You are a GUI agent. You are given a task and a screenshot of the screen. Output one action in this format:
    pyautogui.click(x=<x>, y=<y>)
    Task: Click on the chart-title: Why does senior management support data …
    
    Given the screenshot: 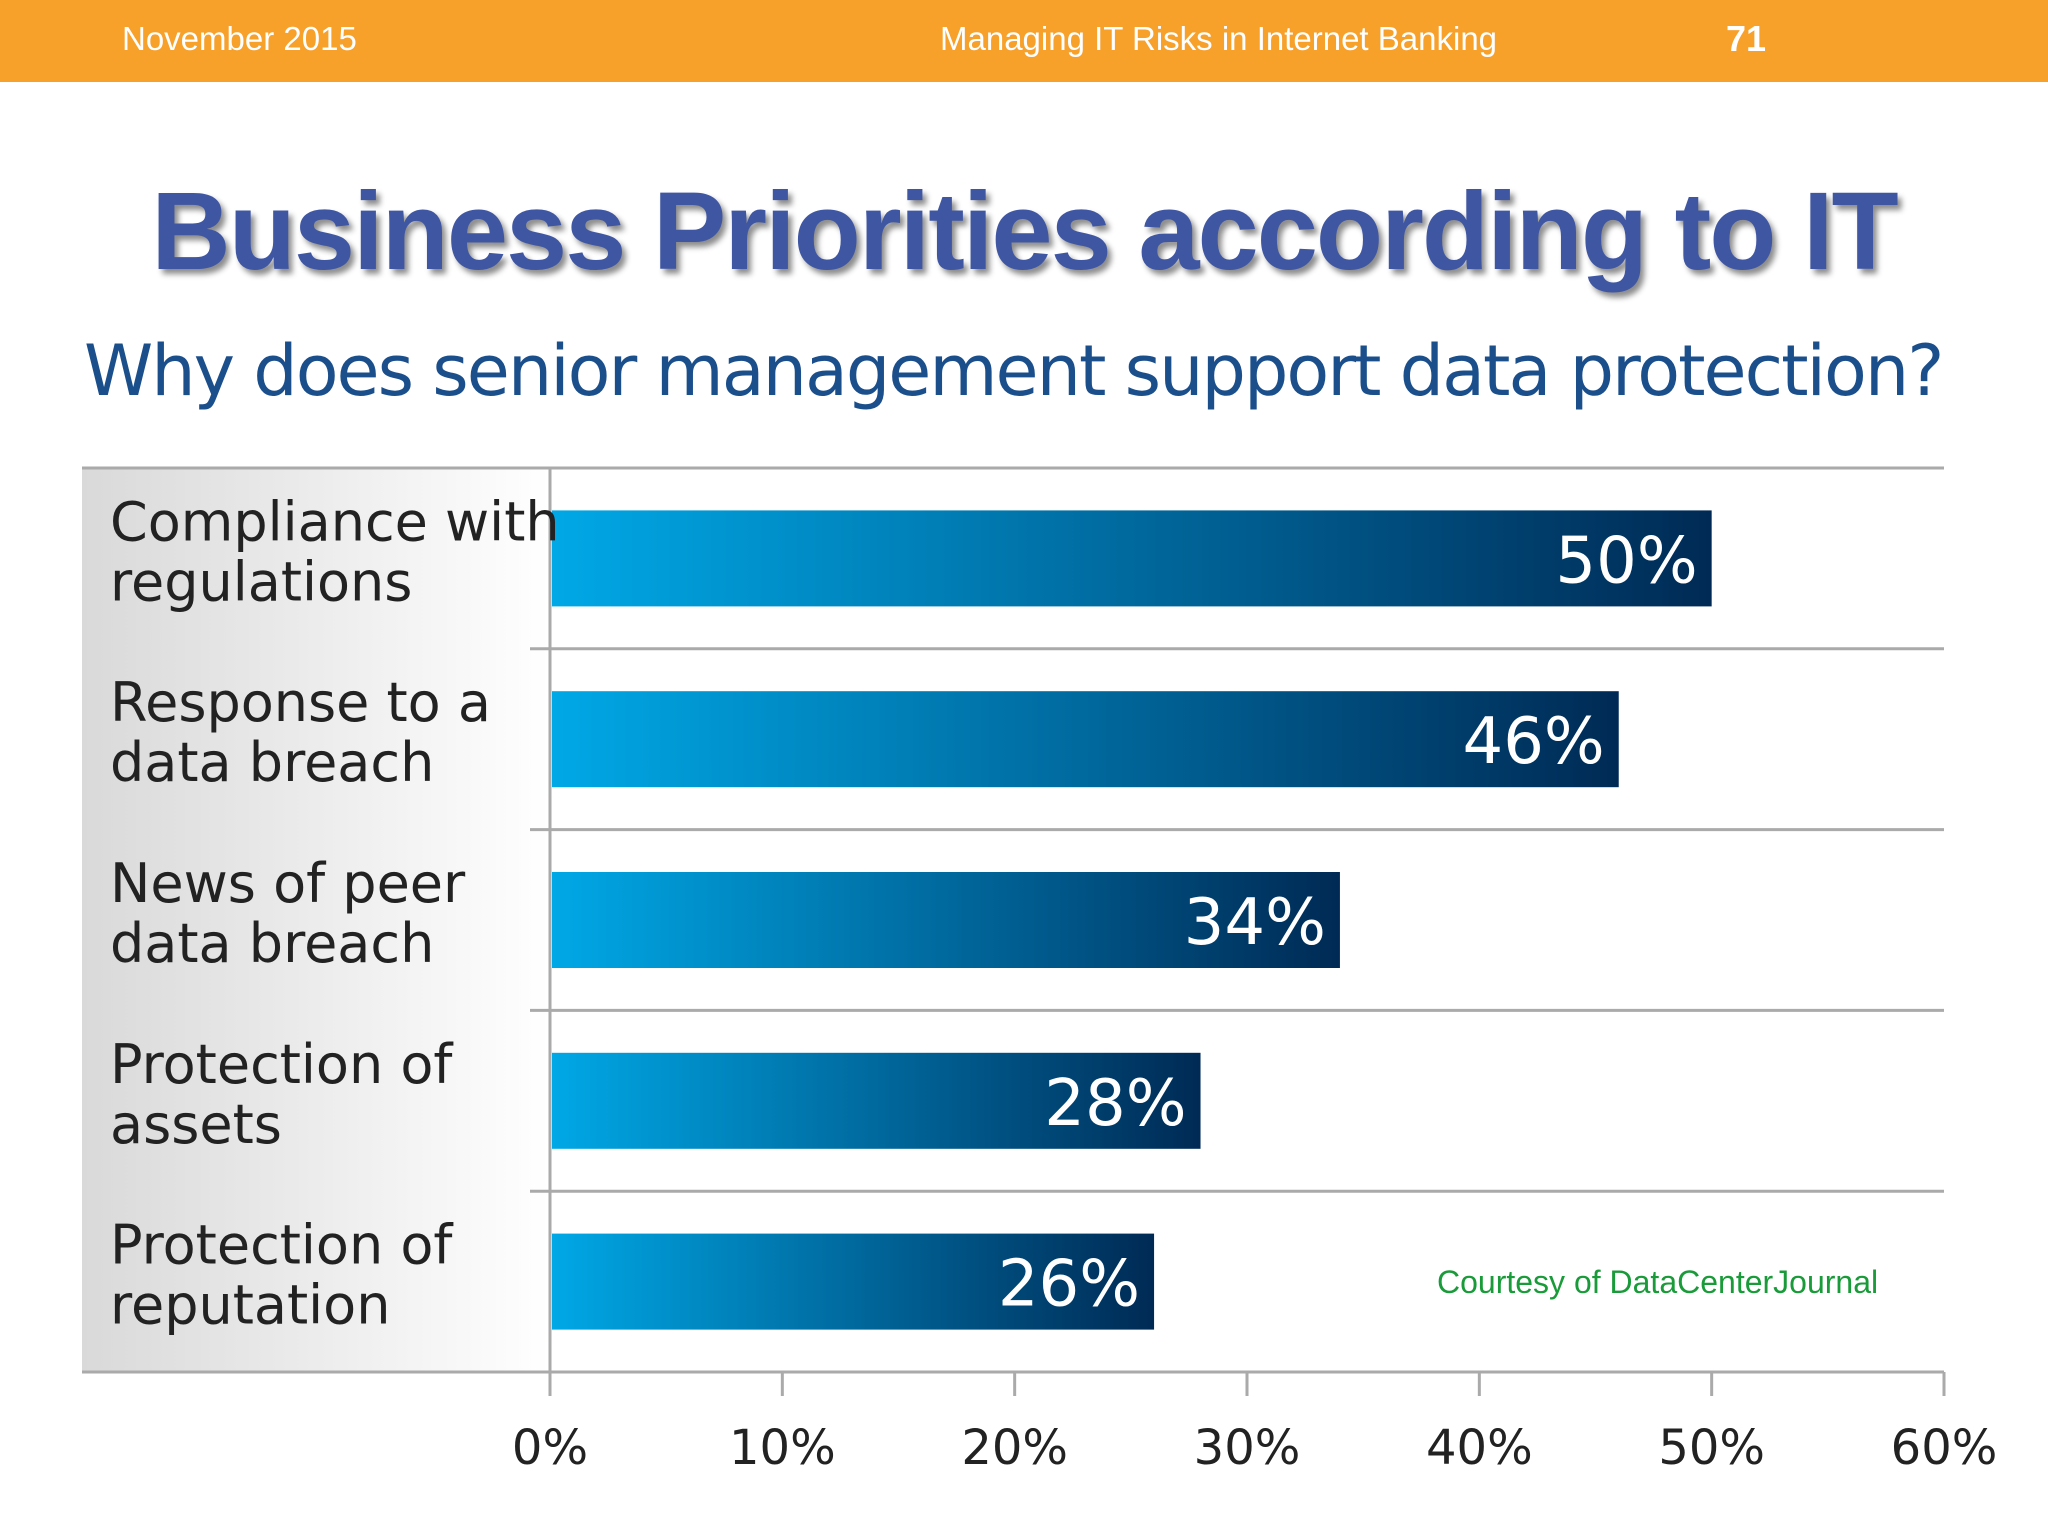 What is the action you would take?
    pyautogui.click(x=1014, y=371)
    